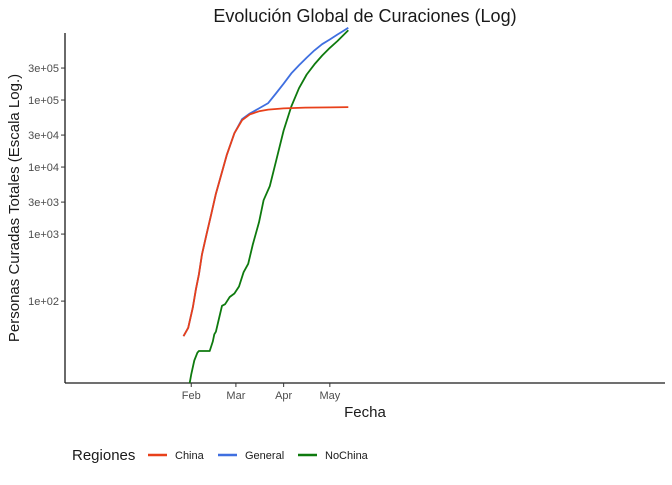 The width and height of the screenshot is (672, 485). Describe the element at coordinates (43, 302) in the screenshot. I see `y-tick-label: 1e+02` at that location.